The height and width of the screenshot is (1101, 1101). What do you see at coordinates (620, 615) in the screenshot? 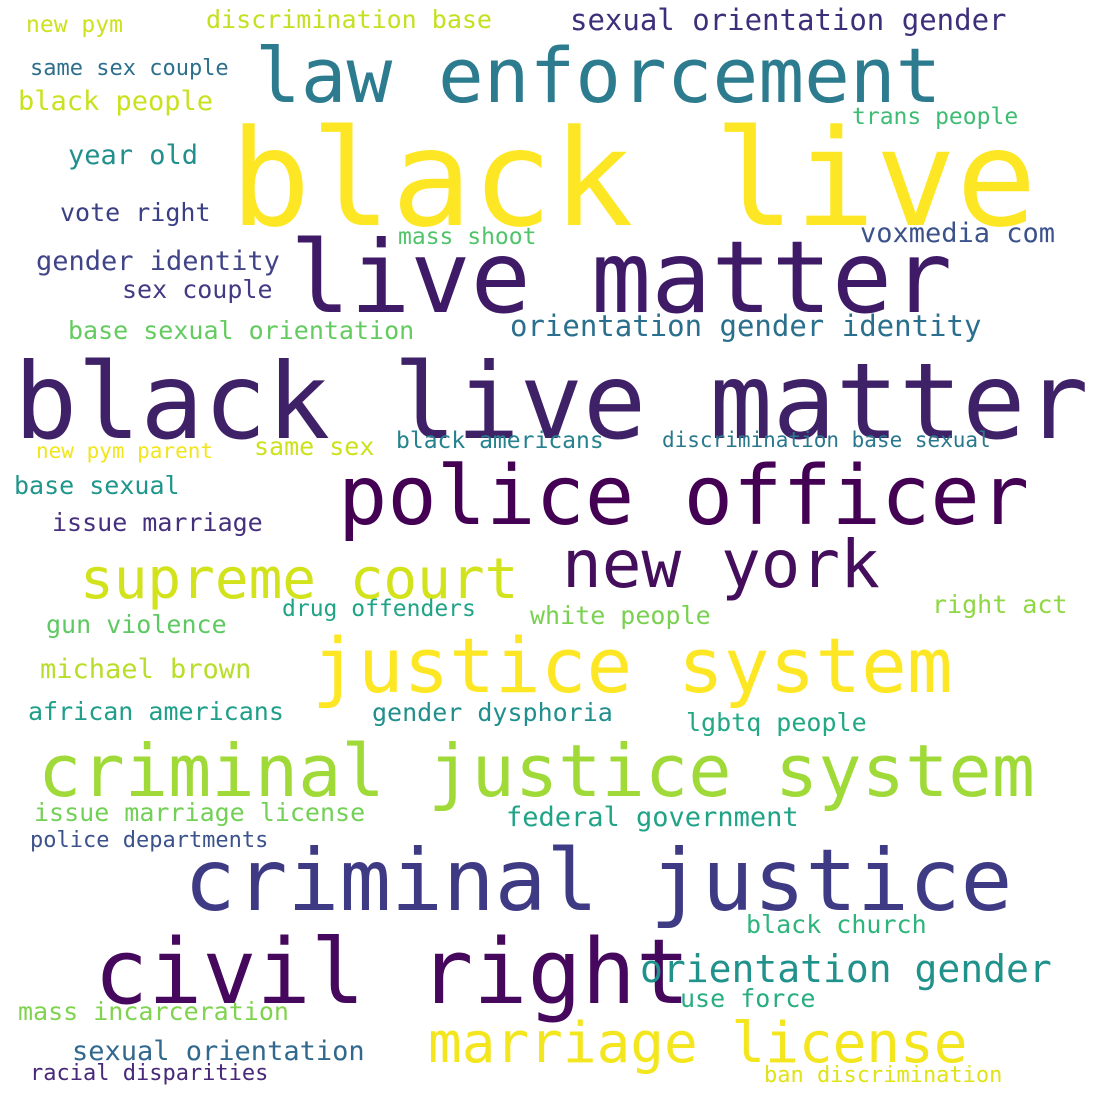
I see `word: white people` at bounding box center [620, 615].